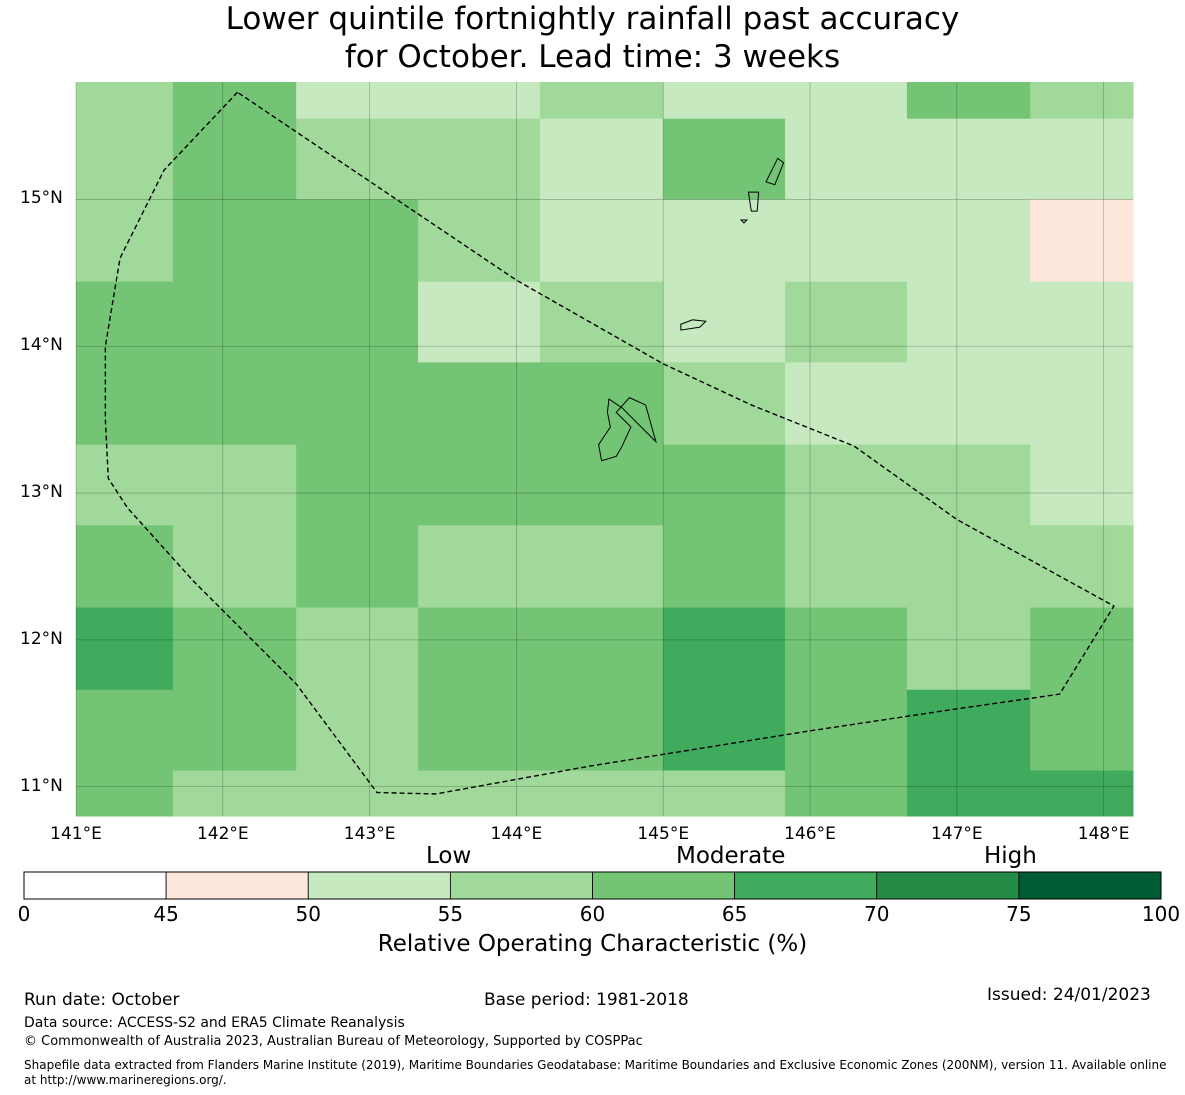 This screenshot has height=1095, width=1185. I want to click on colorbar, so click(592, 885).